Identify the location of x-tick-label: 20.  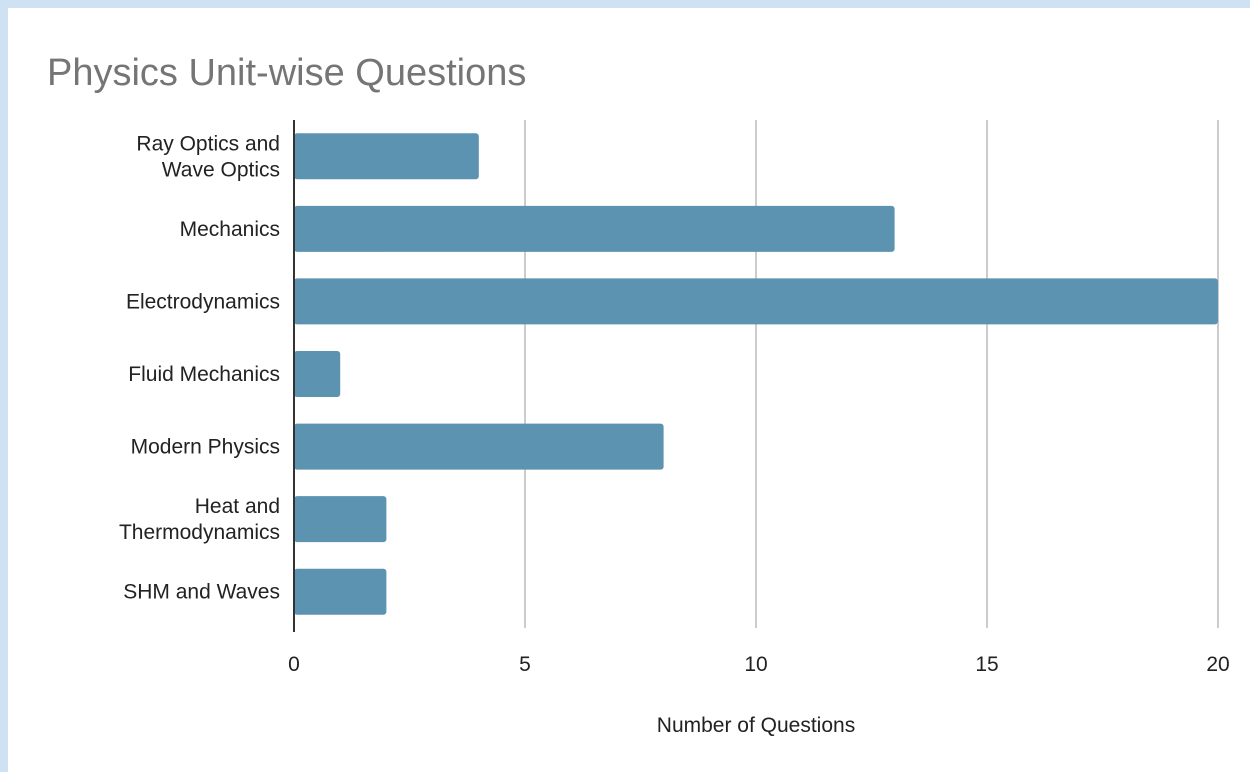
(1217, 664).